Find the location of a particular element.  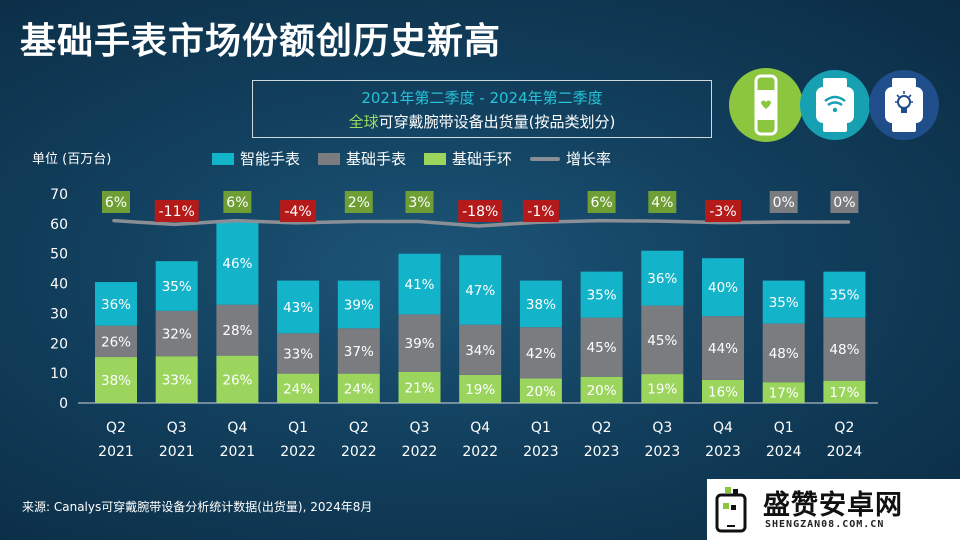

data-label-basic-band: 20% is located at coordinates (541, 392).